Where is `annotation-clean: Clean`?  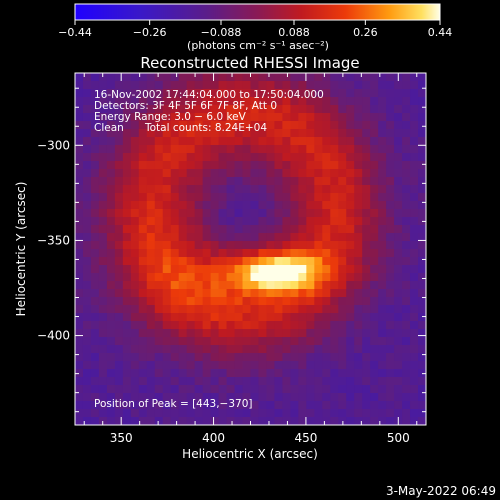 annotation-clean: Clean is located at coordinates (109, 128).